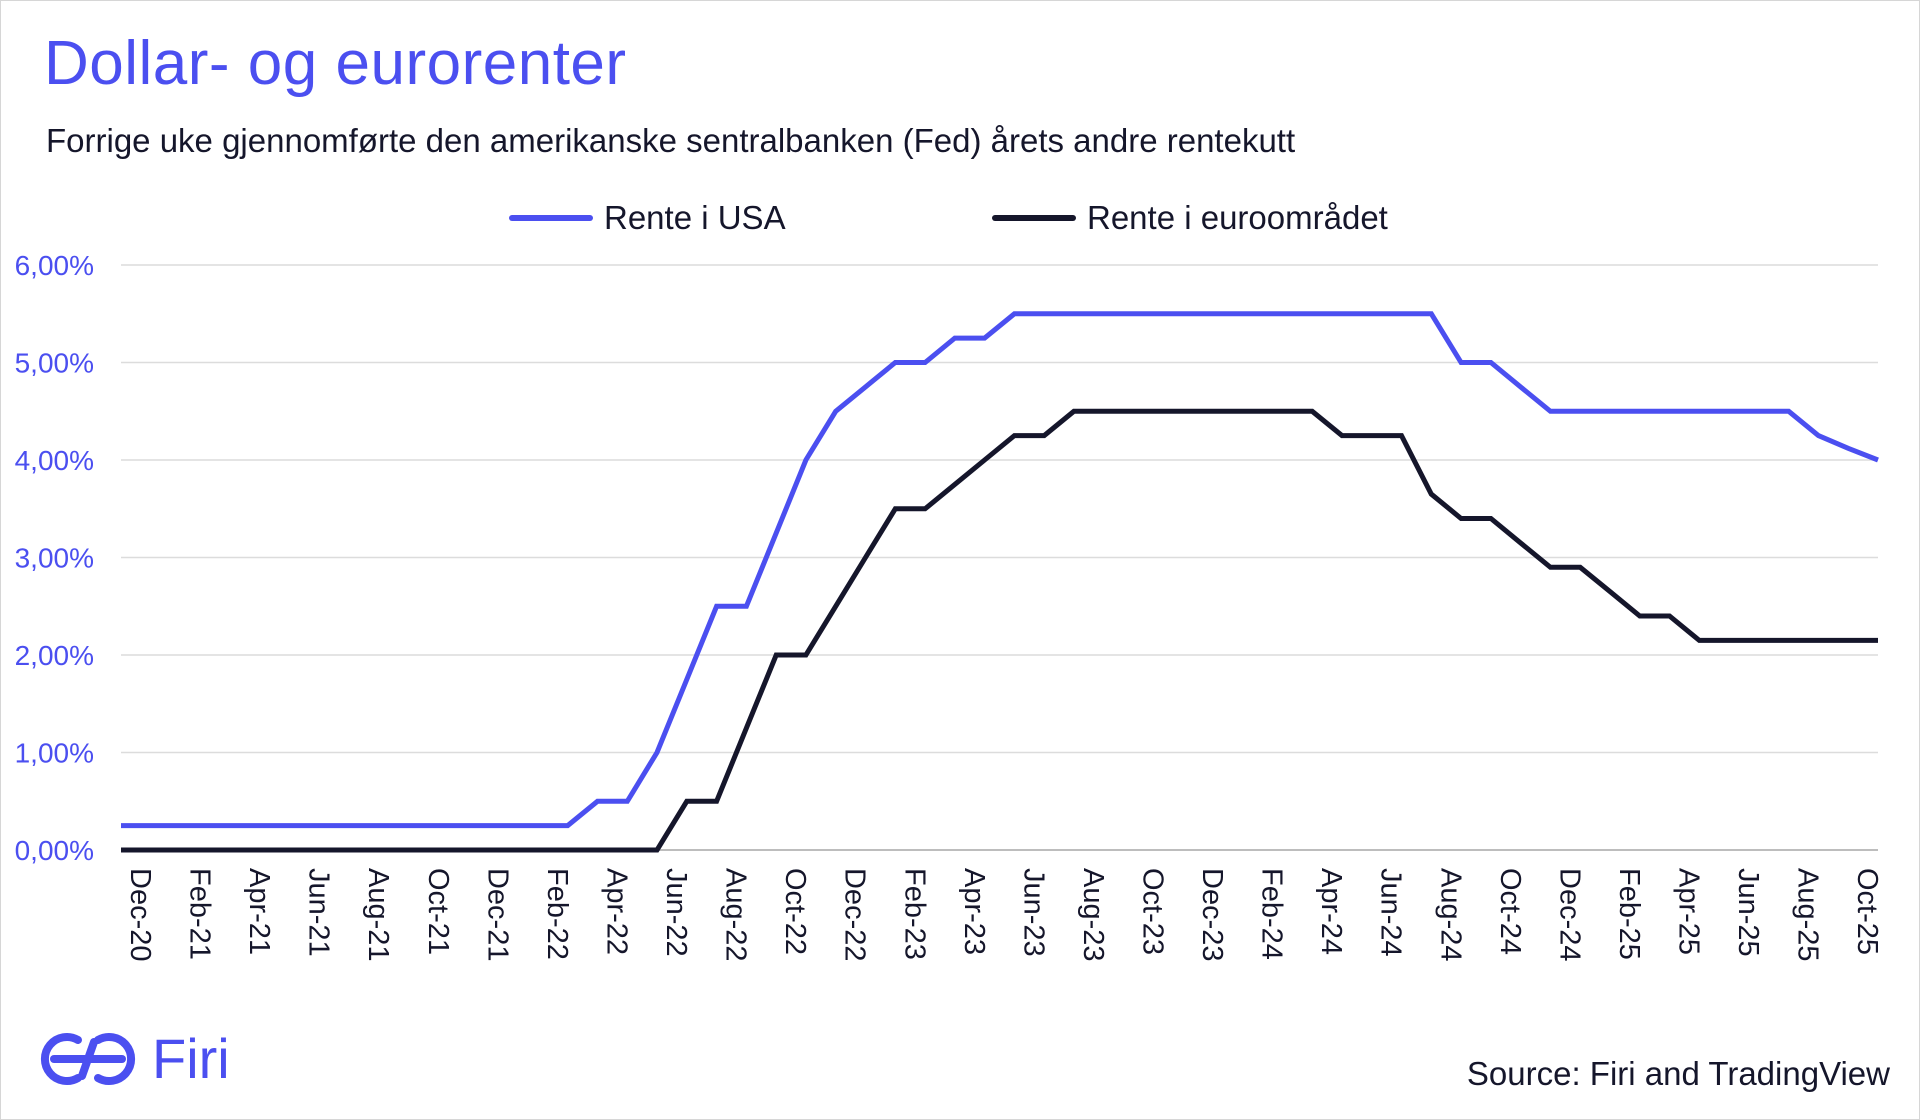 The height and width of the screenshot is (1120, 1920). What do you see at coordinates (1237, 217) in the screenshot?
I see `legend-label: Rente i euroområdet` at bounding box center [1237, 217].